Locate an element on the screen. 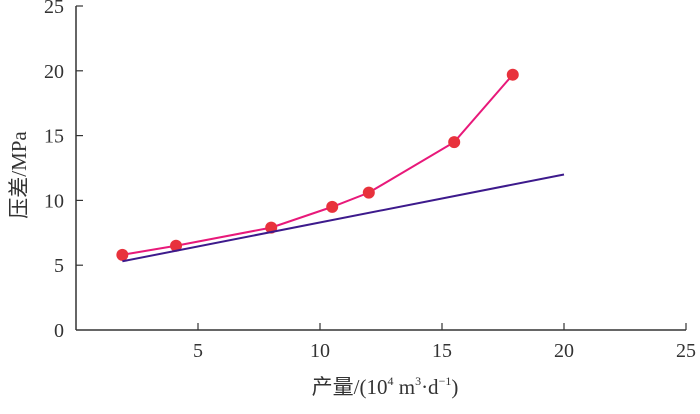 This screenshot has width=700, height=414. x-axis-title: 产量/(104 m3·d−1) is located at coordinates (385, 386).